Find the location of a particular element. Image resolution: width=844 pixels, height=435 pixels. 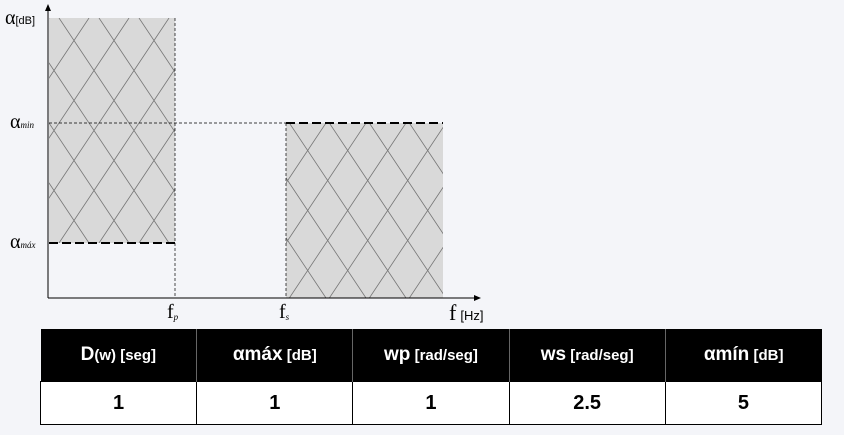

stopband-hatch is located at coordinates (426, 210).